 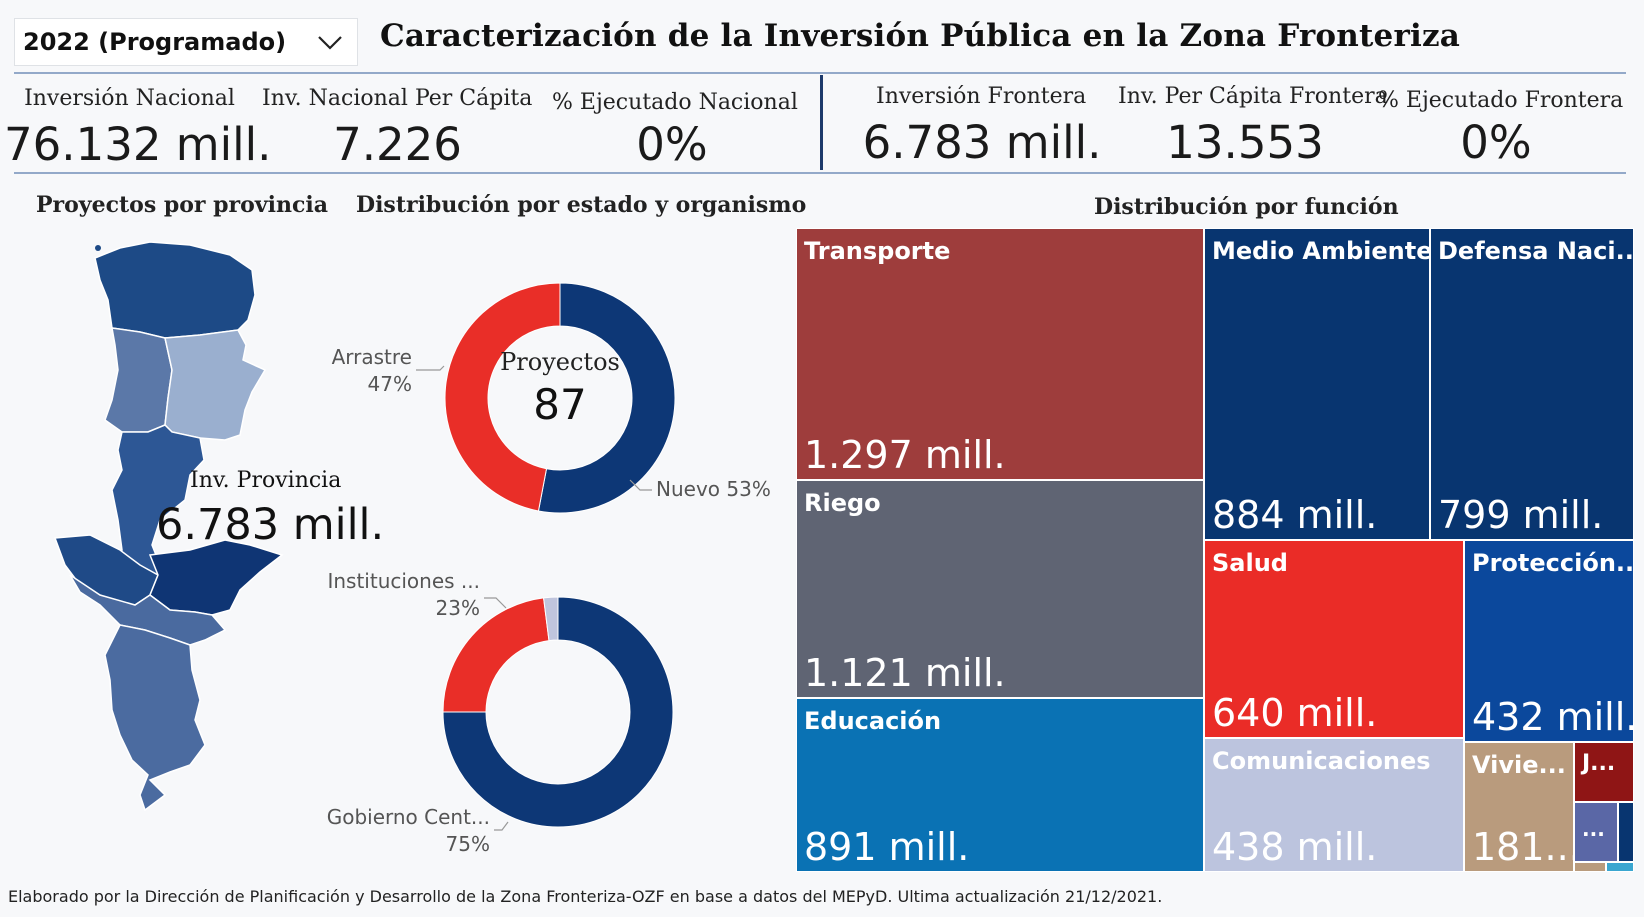 What do you see at coordinates (688, 489) in the screenshot?
I see `slice-label: Nuevo` at bounding box center [688, 489].